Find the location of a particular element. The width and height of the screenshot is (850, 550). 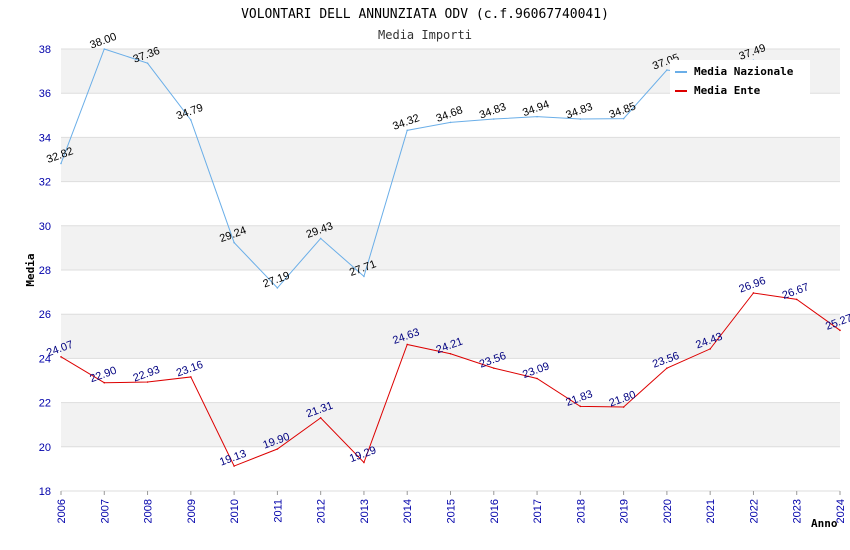

legend: Media Nazionale Media Ente is located at coordinates (740, 78).